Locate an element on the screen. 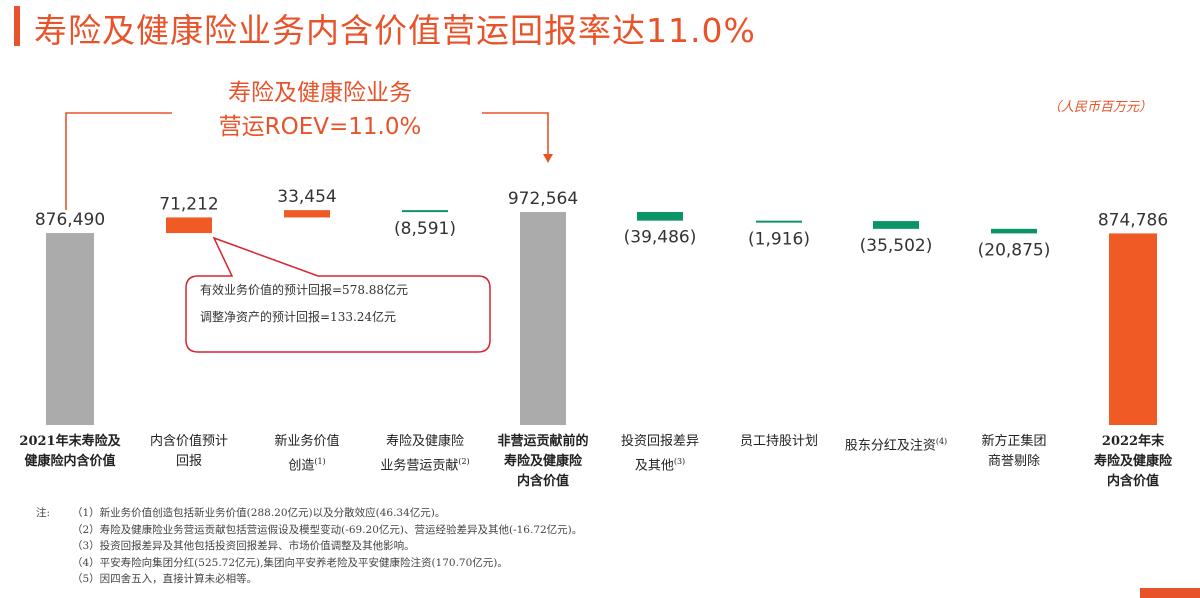 This screenshot has height=598, width=1200. roev-line2: 营运ROEV=11.0% is located at coordinates (320, 127).